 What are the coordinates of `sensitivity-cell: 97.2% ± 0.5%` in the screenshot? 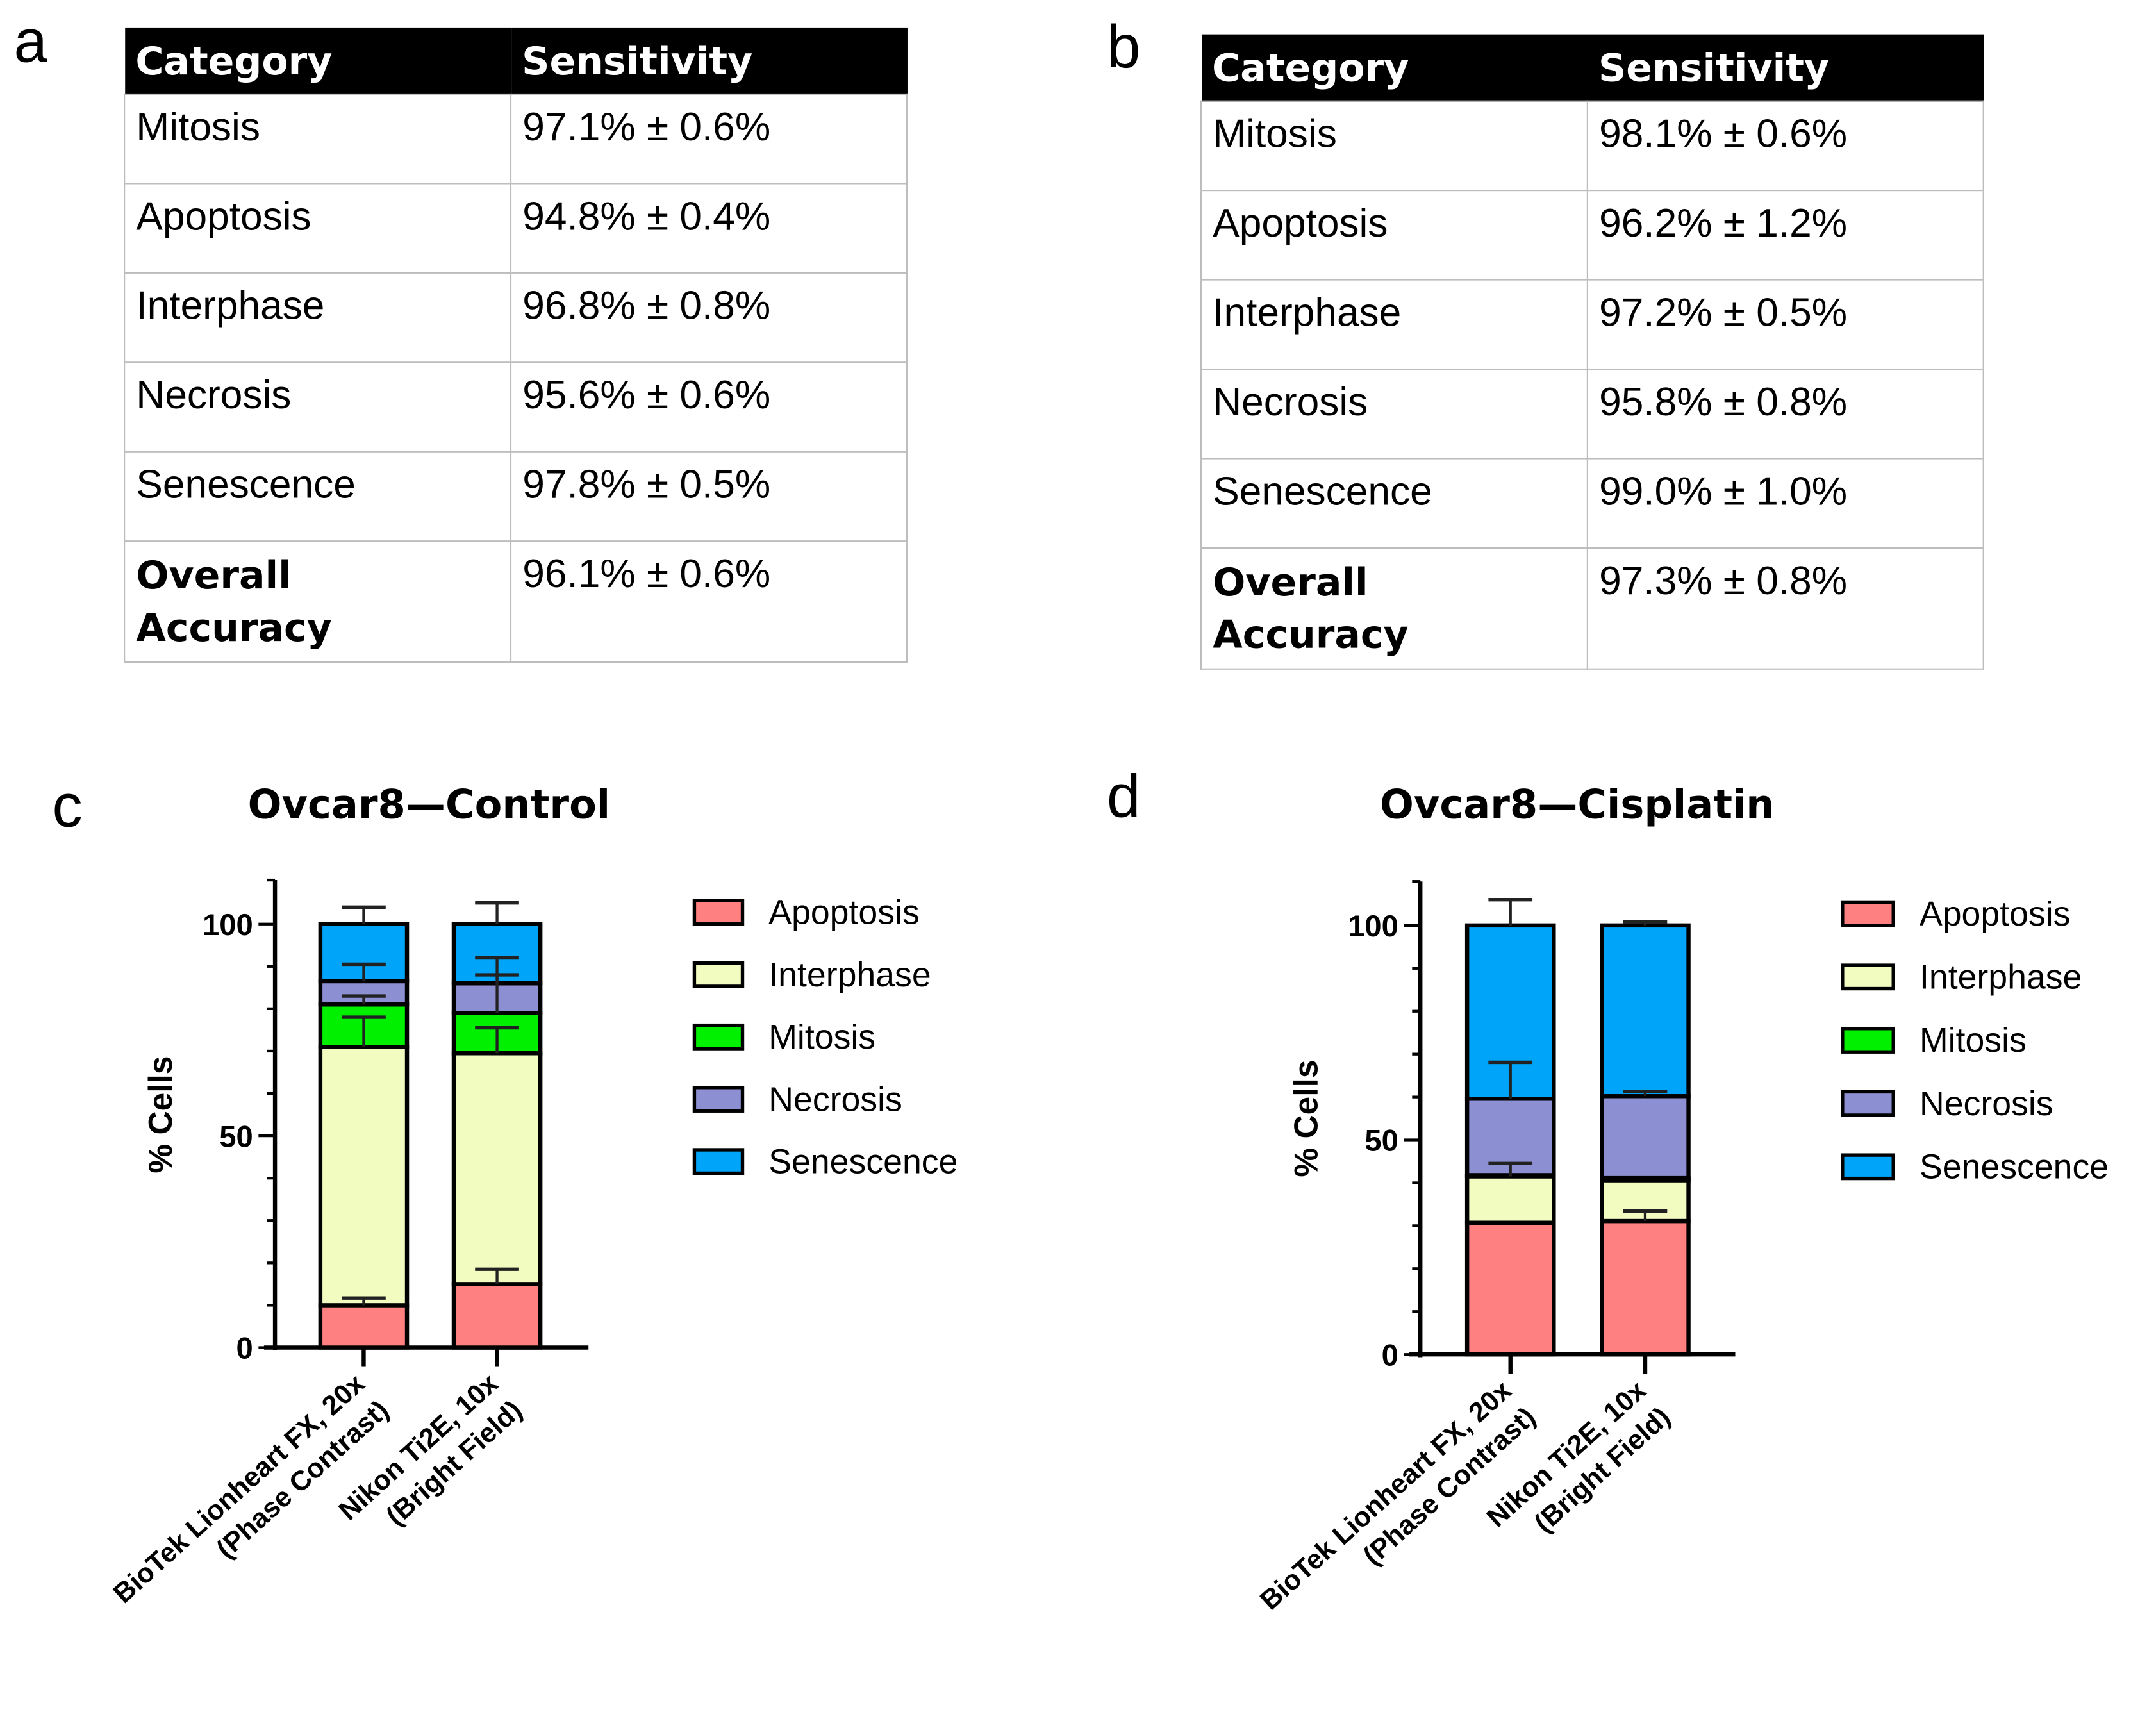 It's located at (1785, 324).